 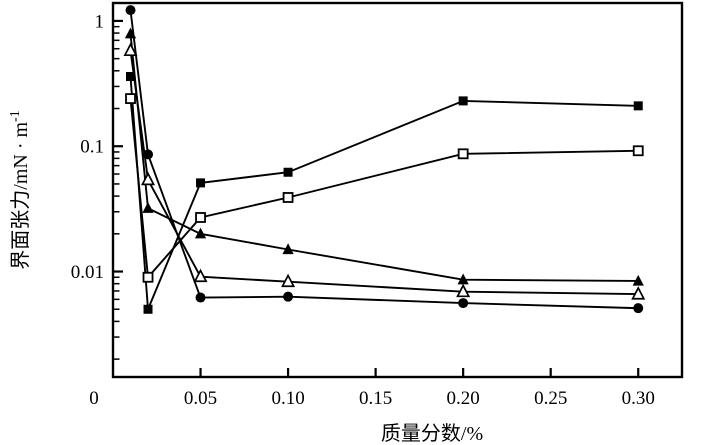 I want to click on x-tick-label: 0.10, so click(x=287, y=398).